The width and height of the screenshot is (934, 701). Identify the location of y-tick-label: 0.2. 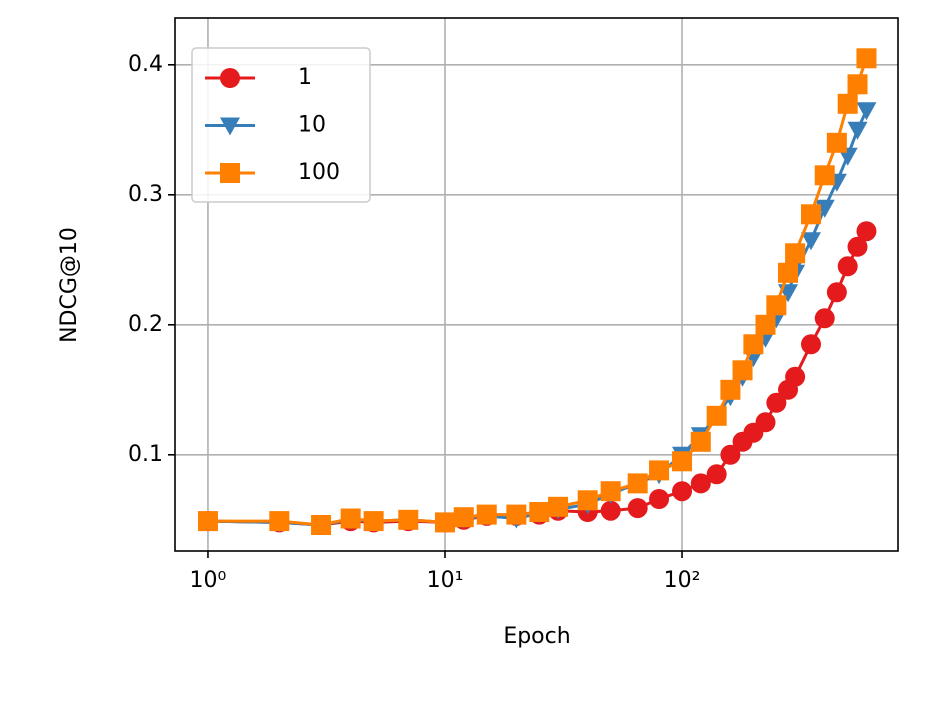
(145, 324).